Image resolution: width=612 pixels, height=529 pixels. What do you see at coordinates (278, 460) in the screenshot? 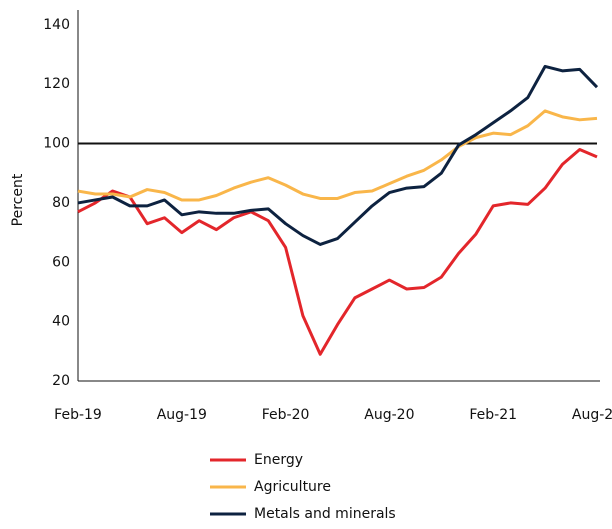
I see `legend-label: Energy` at bounding box center [278, 460].